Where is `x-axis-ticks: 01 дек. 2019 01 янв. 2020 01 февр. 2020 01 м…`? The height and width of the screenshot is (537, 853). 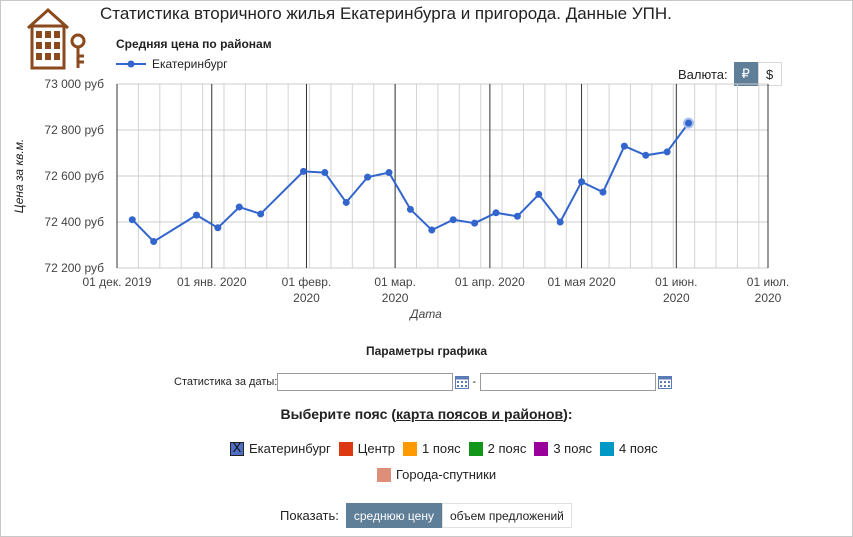 x-axis-ticks: 01 дек. 2019 01 янв. 2020 01 февр. 2020 01 м… is located at coordinates (436, 290).